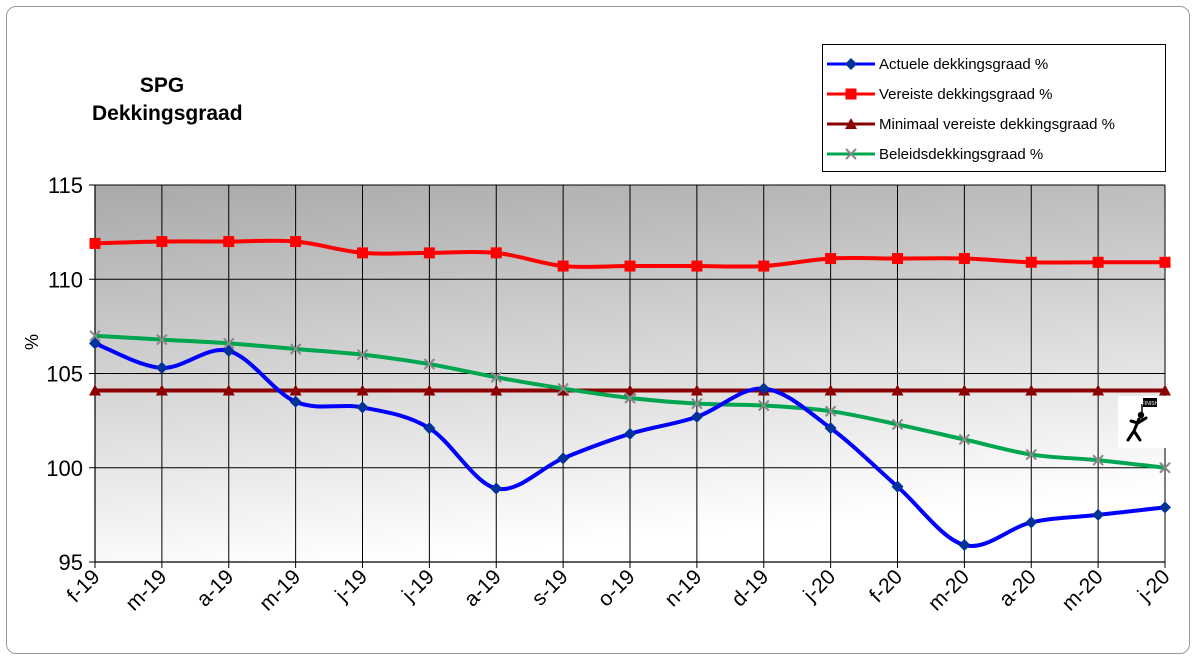 This screenshot has width=1198, height=662. I want to click on legend-label-actuele: Actuele dekkingsgraad %, so click(964, 64).